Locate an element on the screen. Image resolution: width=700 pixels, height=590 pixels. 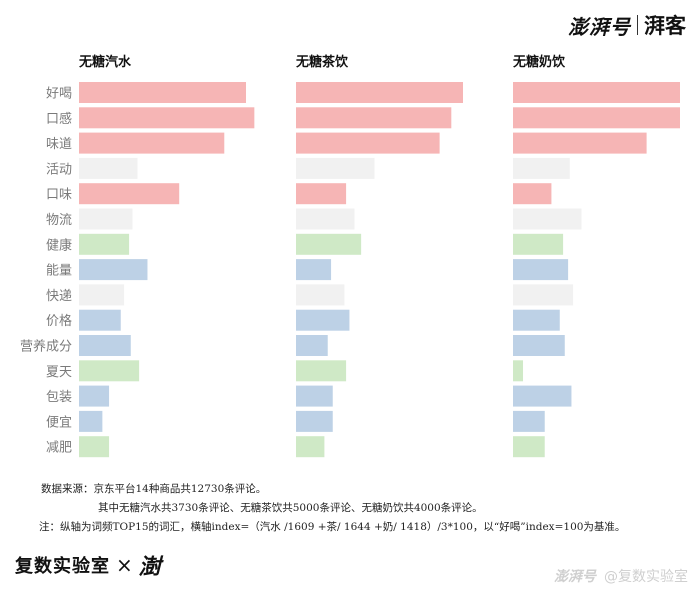
category-label: 包装 is located at coordinates (59, 397).